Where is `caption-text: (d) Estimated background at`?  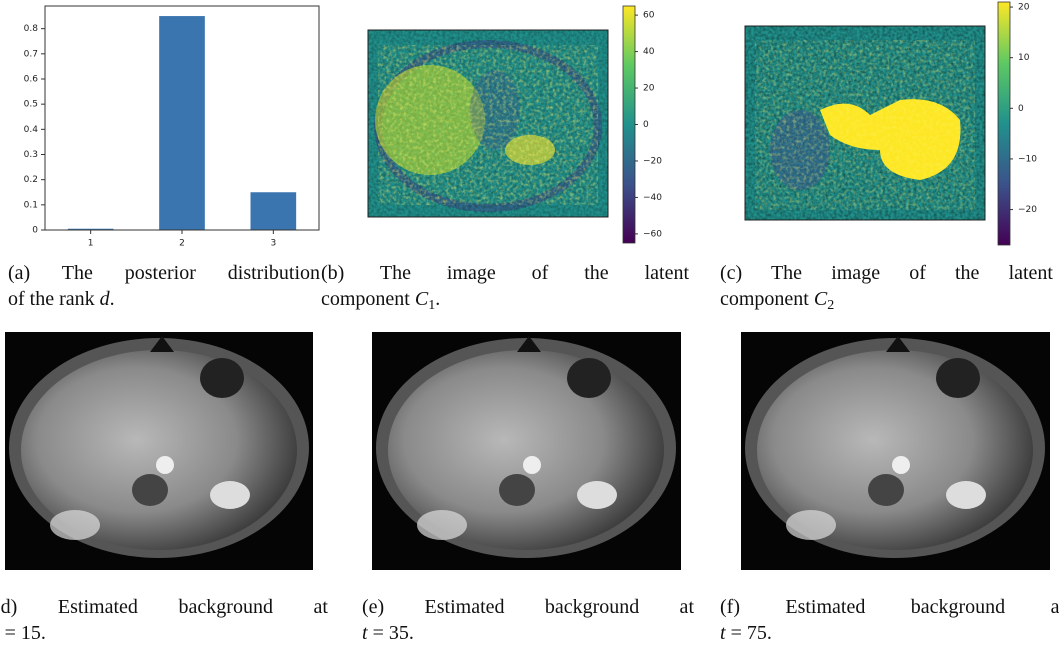
caption-text: (d) Estimated background at is located at coordinates (164, 607).